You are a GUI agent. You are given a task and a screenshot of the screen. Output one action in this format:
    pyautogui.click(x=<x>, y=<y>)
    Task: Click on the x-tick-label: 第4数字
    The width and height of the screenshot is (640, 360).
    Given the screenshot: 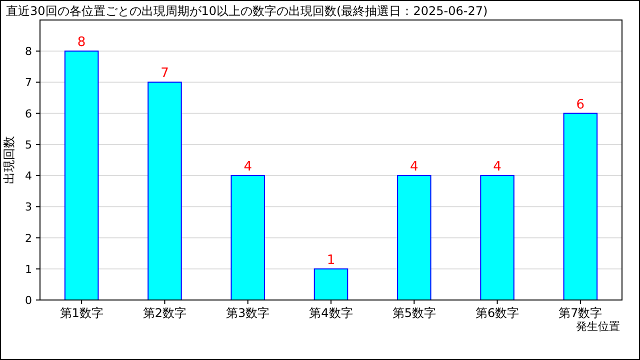 What is the action you would take?
    pyautogui.click(x=331, y=313)
    